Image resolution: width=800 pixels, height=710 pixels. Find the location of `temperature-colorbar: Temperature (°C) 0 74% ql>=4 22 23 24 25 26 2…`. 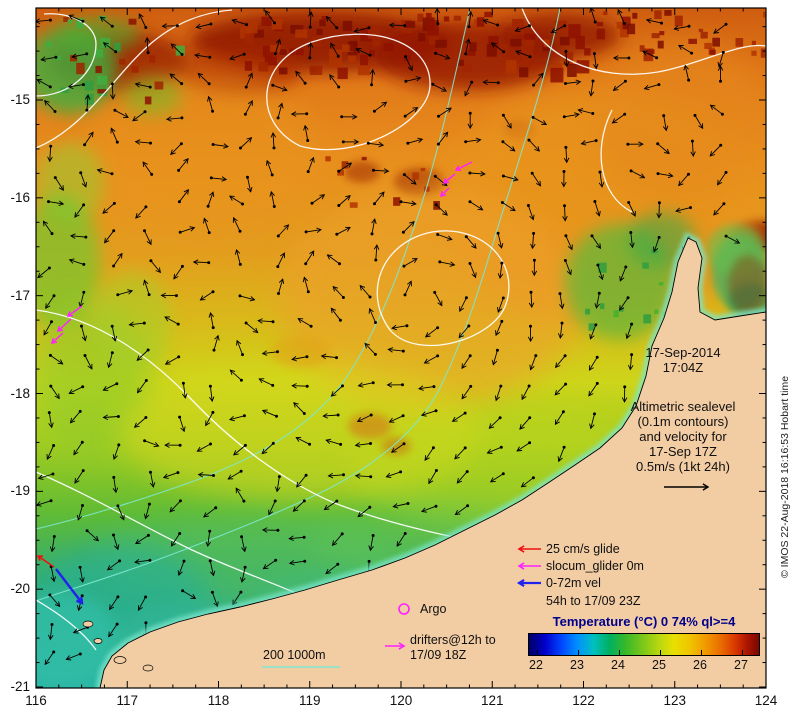

temperature-colorbar: Temperature (°C) 0 74% ql>=4 22 23 24 25 26 2… is located at coordinates (644, 644).